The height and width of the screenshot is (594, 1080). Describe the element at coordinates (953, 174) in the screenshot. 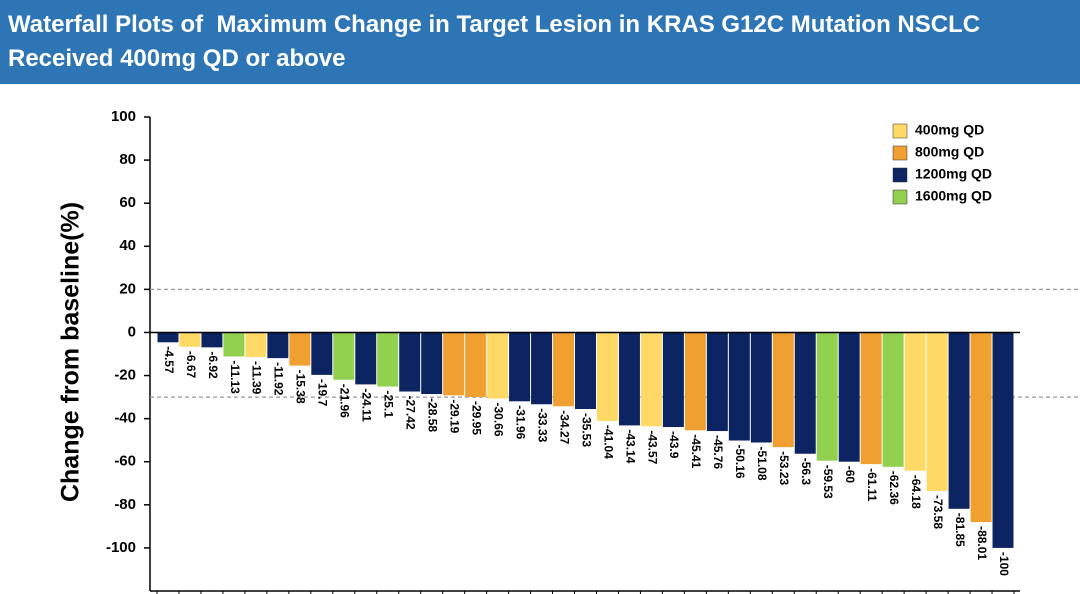

I see `legend-label: 1200mg QD` at that location.